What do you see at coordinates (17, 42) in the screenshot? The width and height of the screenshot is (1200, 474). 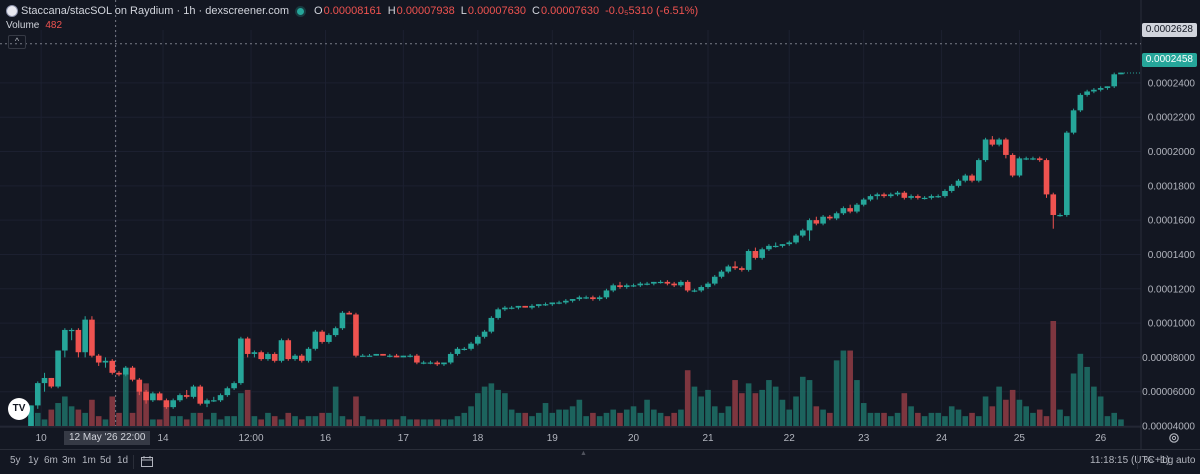 I see `collapse-legend-button: ^` at bounding box center [17, 42].